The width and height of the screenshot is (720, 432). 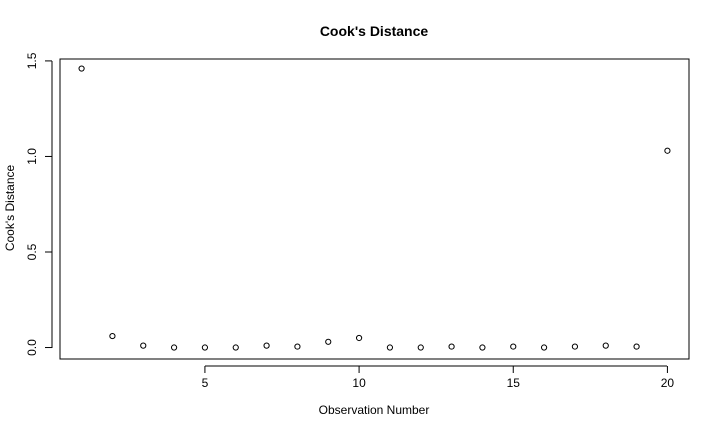 What do you see at coordinates (438, 377) in the screenshot?
I see `x-axis: 5 10 15 20` at bounding box center [438, 377].